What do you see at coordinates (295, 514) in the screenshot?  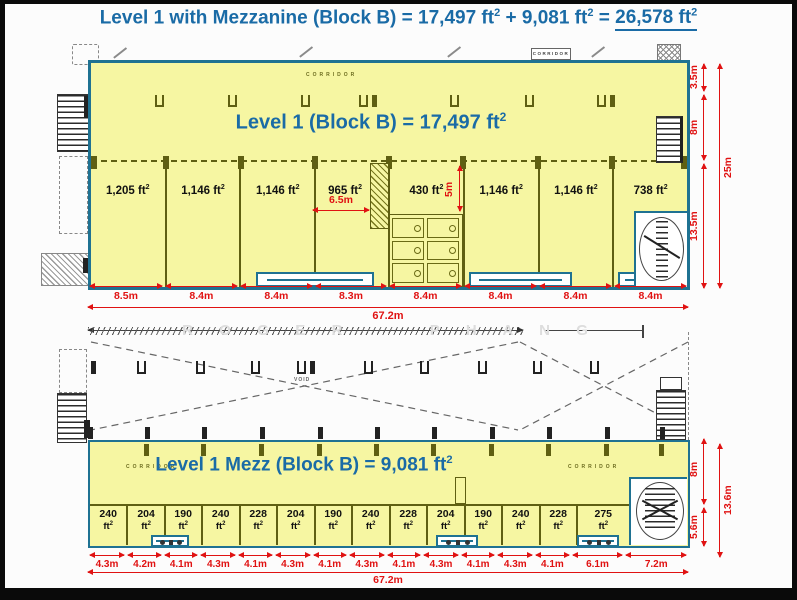 I see `room-area-value: 204` at bounding box center [295, 514].